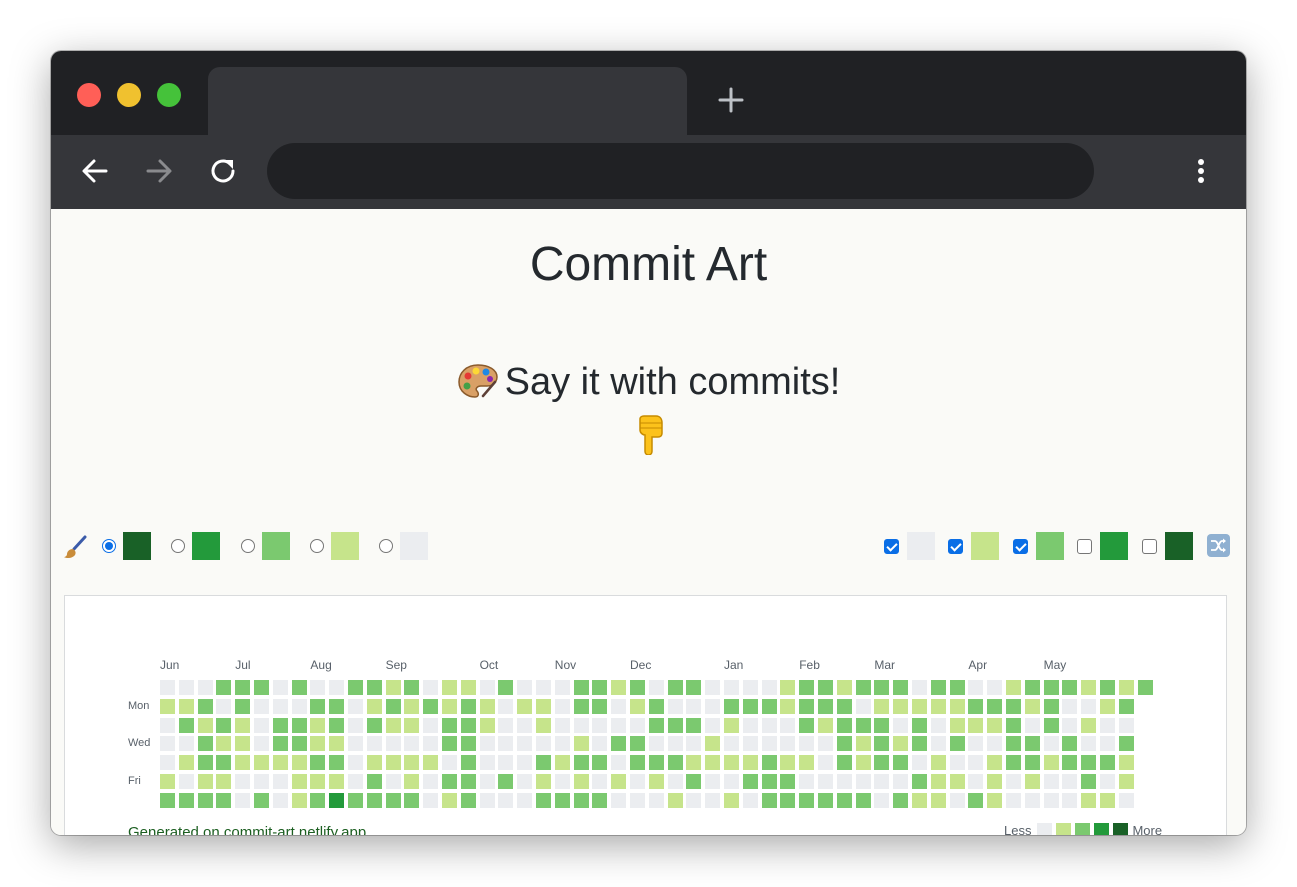  I want to click on back-button, so click(95, 171).